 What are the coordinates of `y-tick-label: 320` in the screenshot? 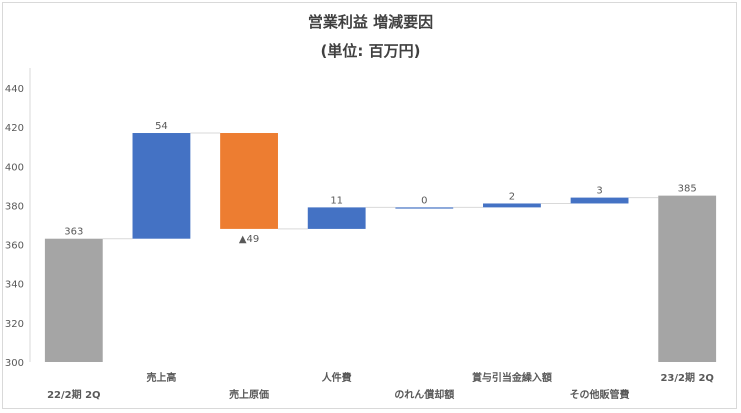 It's located at (14, 324).